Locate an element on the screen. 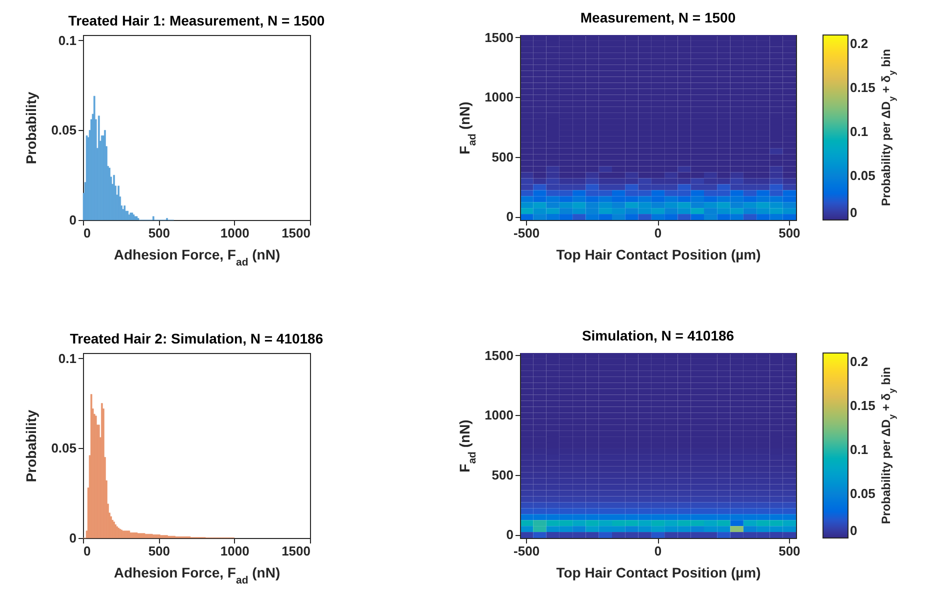 This screenshot has height=607, width=949. chart-title: Treated Hair 2: Simulation, N = 410186 is located at coordinates (197, 338).